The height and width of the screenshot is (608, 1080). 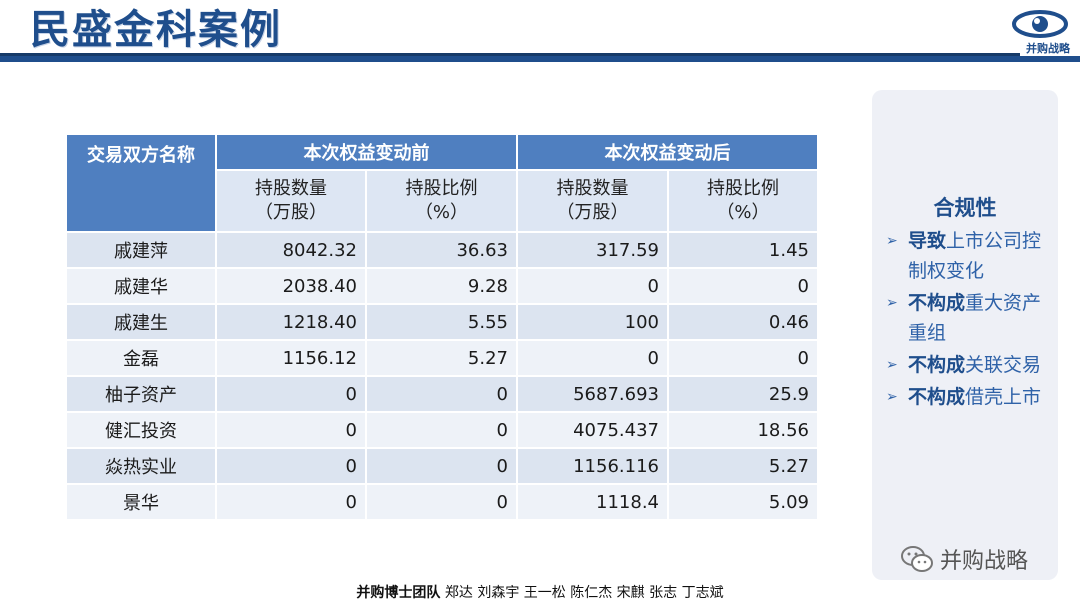 What do you see at coordinates (398, 593) in the screenshot?
I see `footer-team: 并购博士团队` at bounding box center [398, 593].